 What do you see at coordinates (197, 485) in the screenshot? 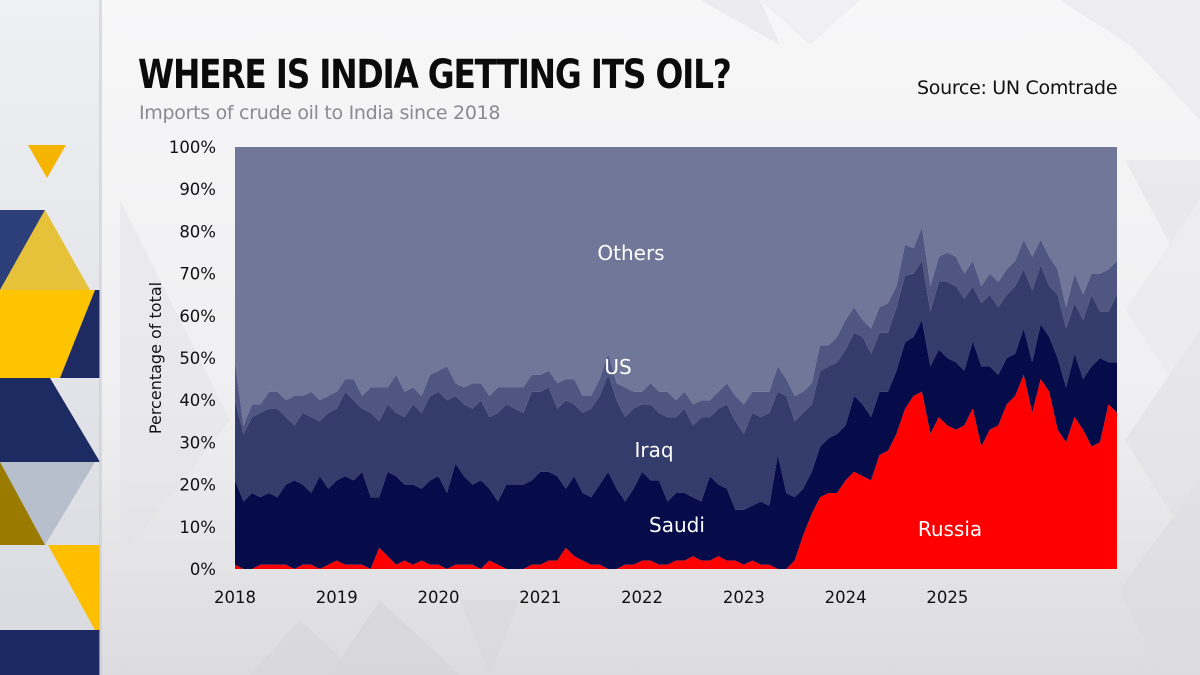
I see `y-tick-label: 20%` at bounding box center [197, 485].